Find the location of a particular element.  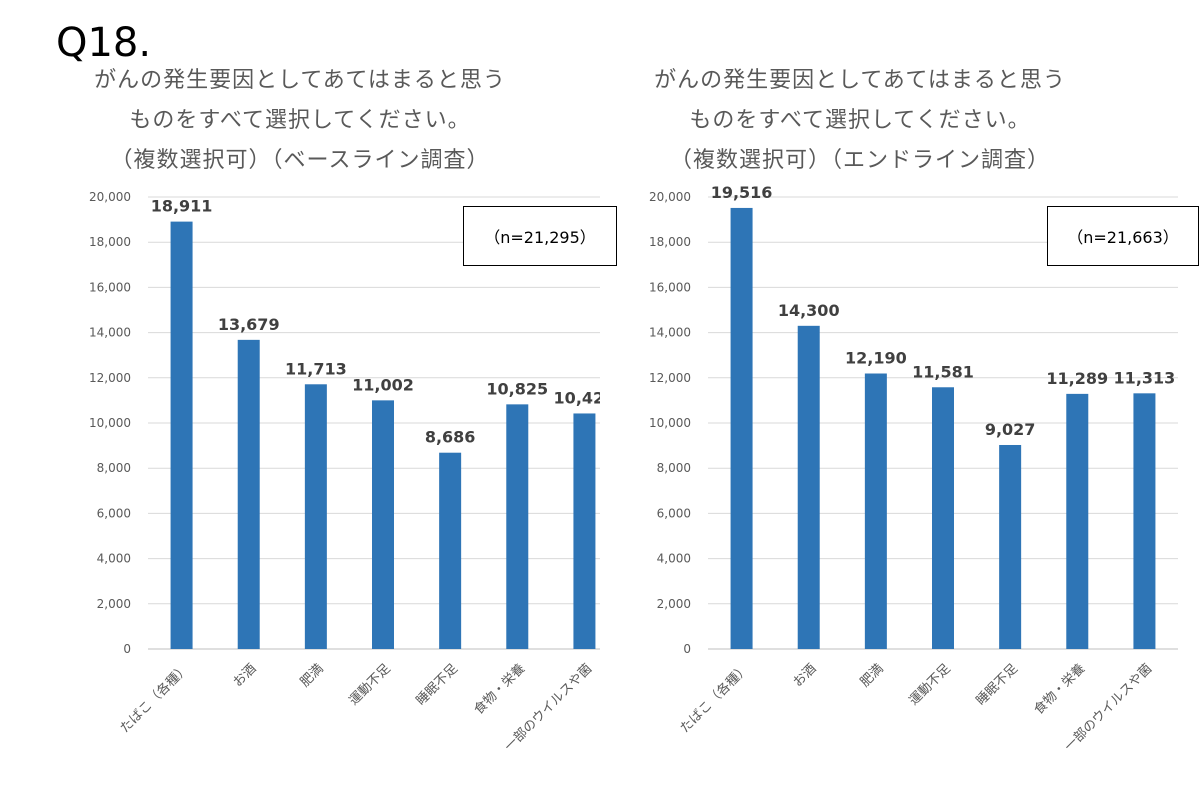

data-label: 11,313 is located at coordinates (1145, 377).